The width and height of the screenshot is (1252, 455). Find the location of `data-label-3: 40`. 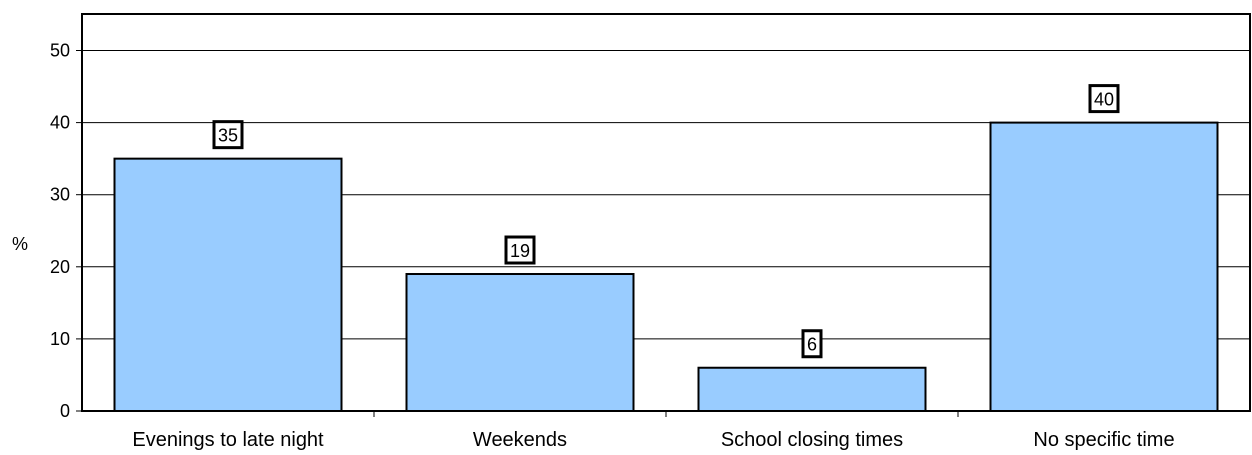

data-label-3: 40 is located at coordinates (1104, 100).